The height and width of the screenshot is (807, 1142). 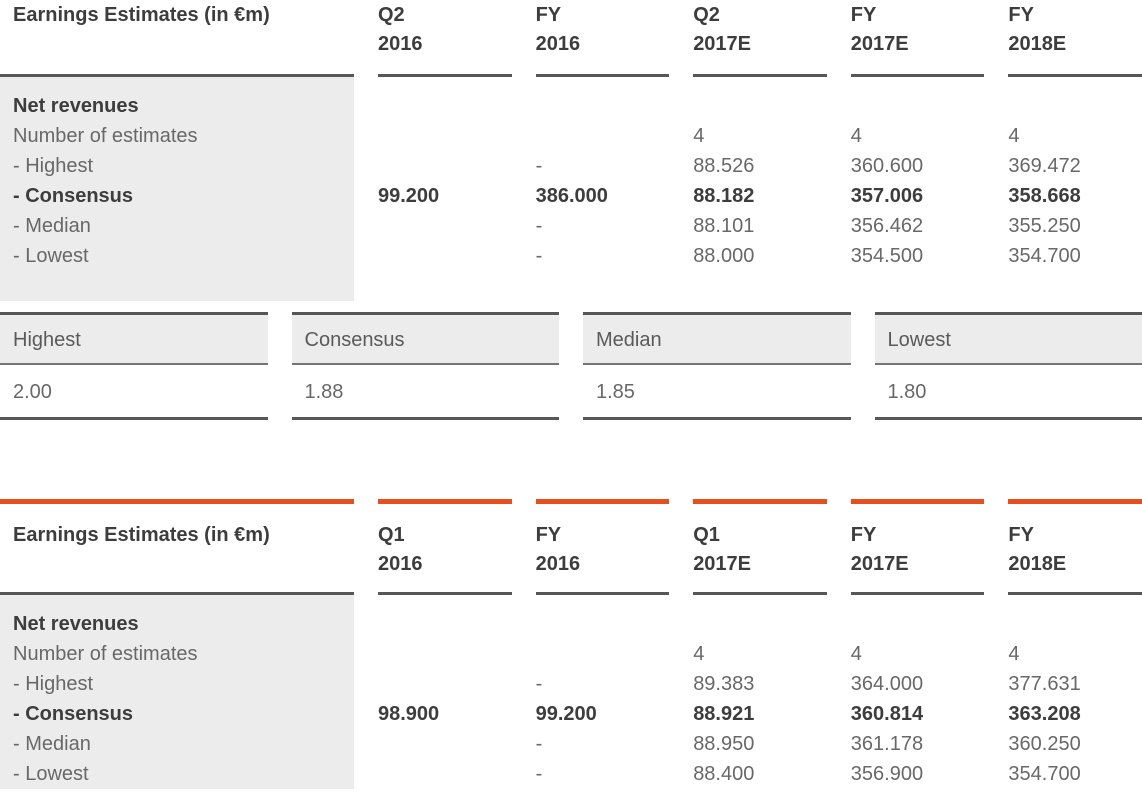 What do you see at coordinates (141, 535) in the screenshot?
I see `table-title: Earnings Estimates (in €m)` at bounding box center [141, 535].